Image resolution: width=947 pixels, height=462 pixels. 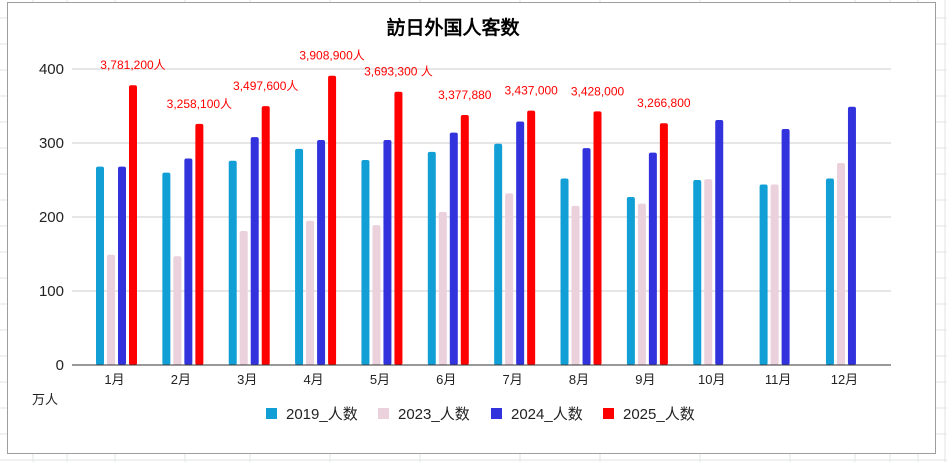 What do you see at coordinates (719, 242) in the screenshot?
I see `bar-2024_人数-10月` at bounding box center [719, 242].